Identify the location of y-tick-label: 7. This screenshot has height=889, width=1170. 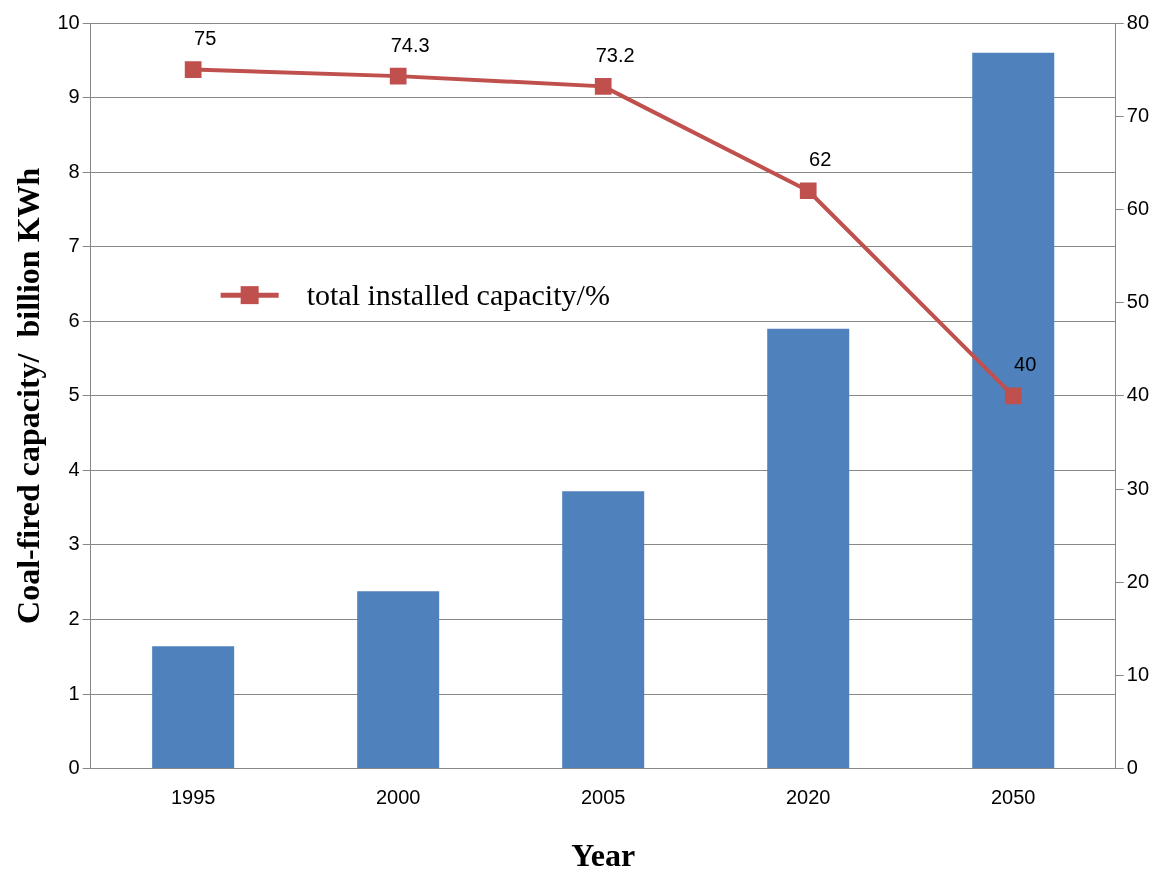
(74, 245).